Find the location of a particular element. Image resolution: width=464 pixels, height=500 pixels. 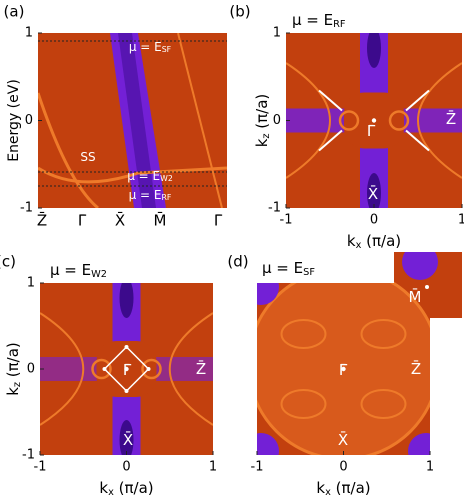

y-axis-label: kz (π/a) is located at coordinates (13, 369).